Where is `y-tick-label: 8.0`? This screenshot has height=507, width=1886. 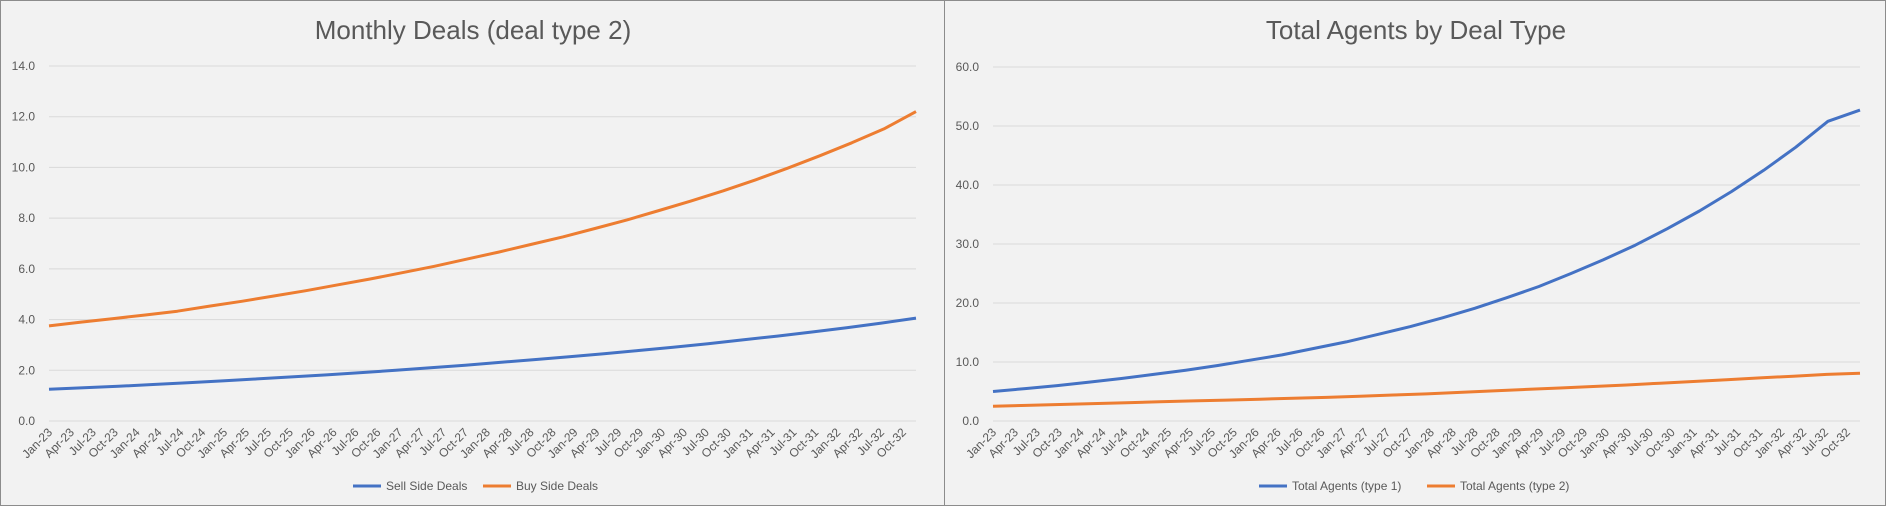 y-tick-label: 8.0 is located at coordinates (26, 218).